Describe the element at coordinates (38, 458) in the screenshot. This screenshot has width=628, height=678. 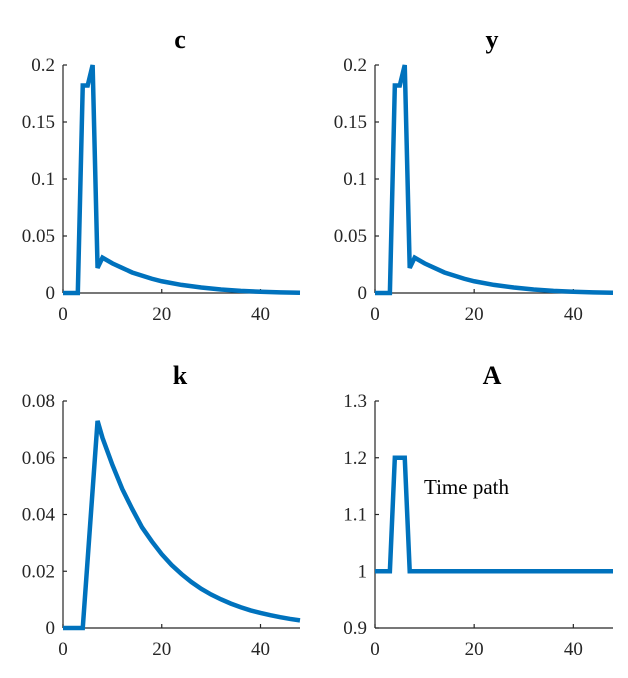
I see `y-tick-label: 0.06` at that location.